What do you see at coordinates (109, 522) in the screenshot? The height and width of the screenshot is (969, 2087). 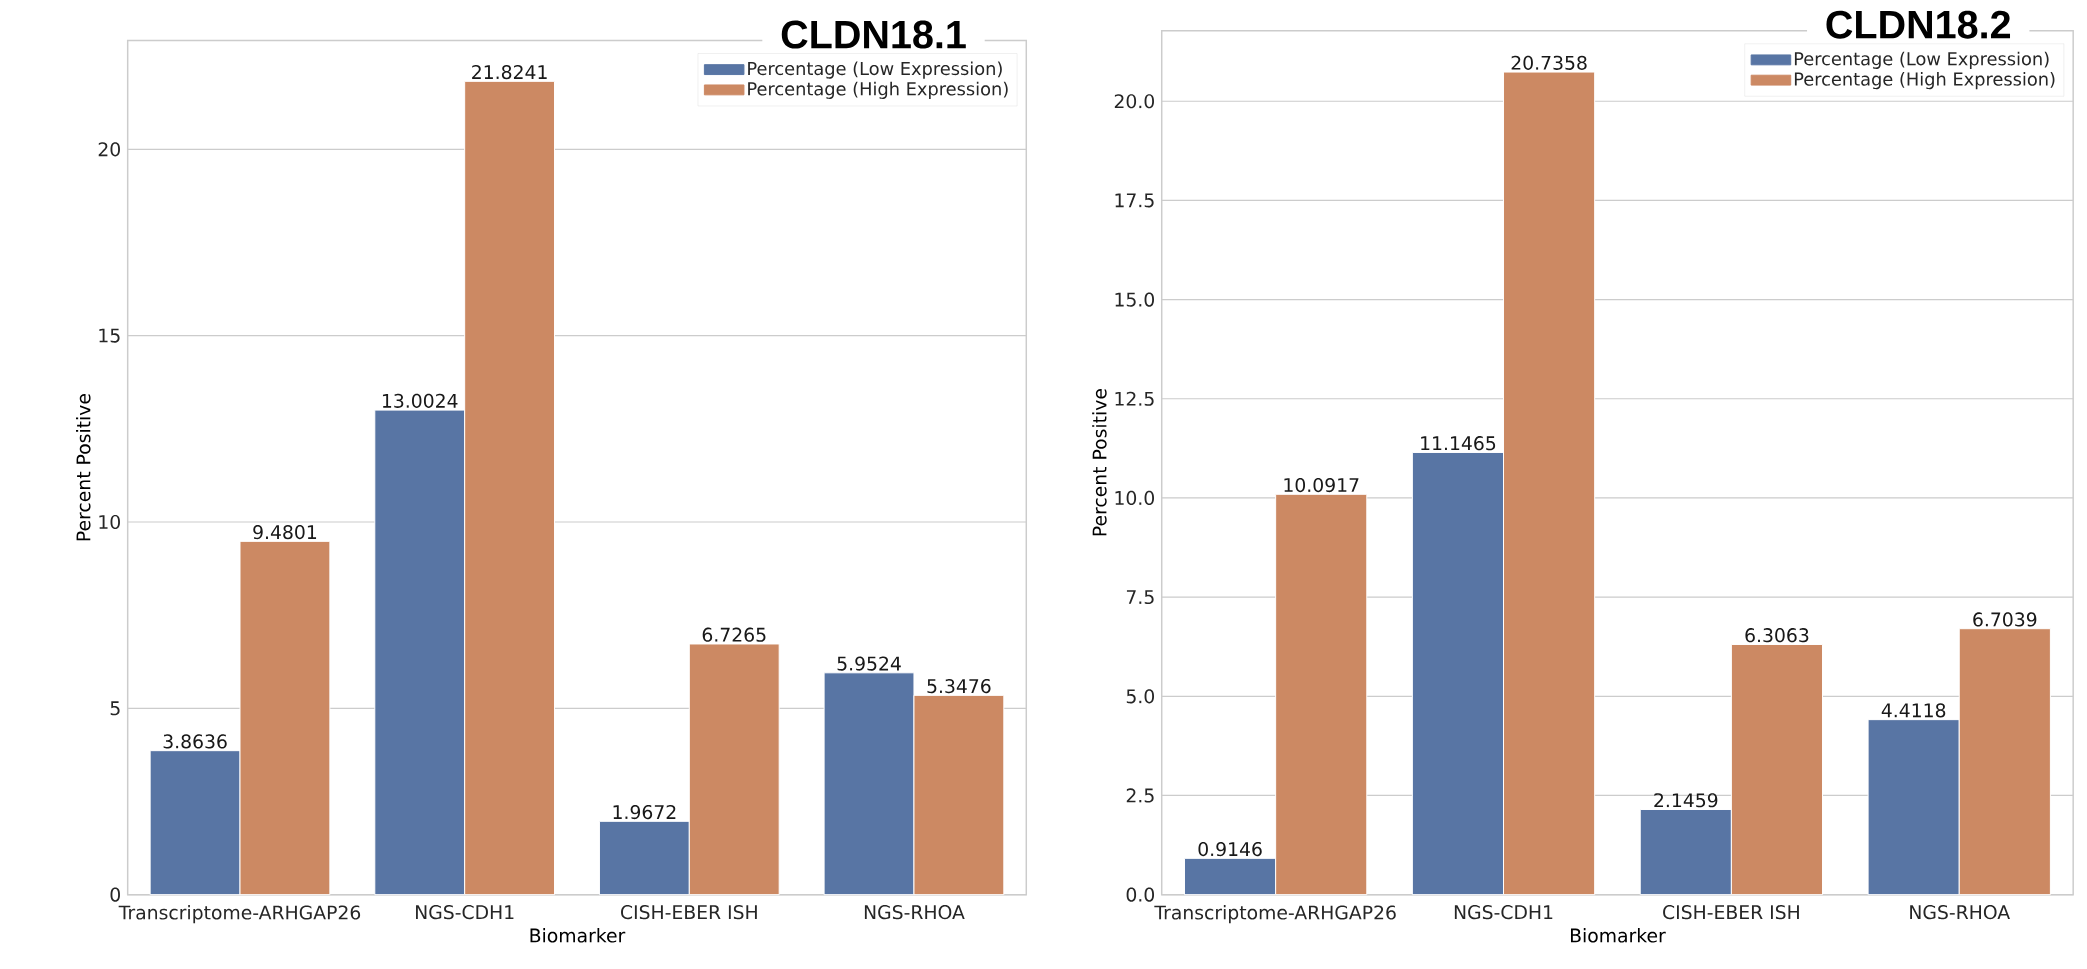 I see `y-tick-label: 10` at bounding box center [109, 522].